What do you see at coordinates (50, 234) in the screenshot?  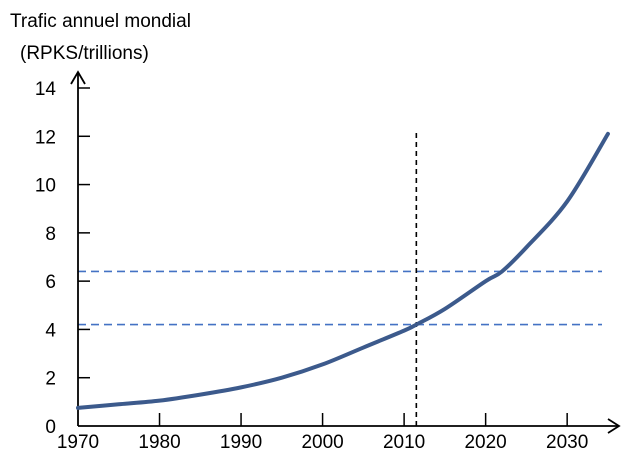 I see `y-tick-label: 8` at bounding box center [50, 234].